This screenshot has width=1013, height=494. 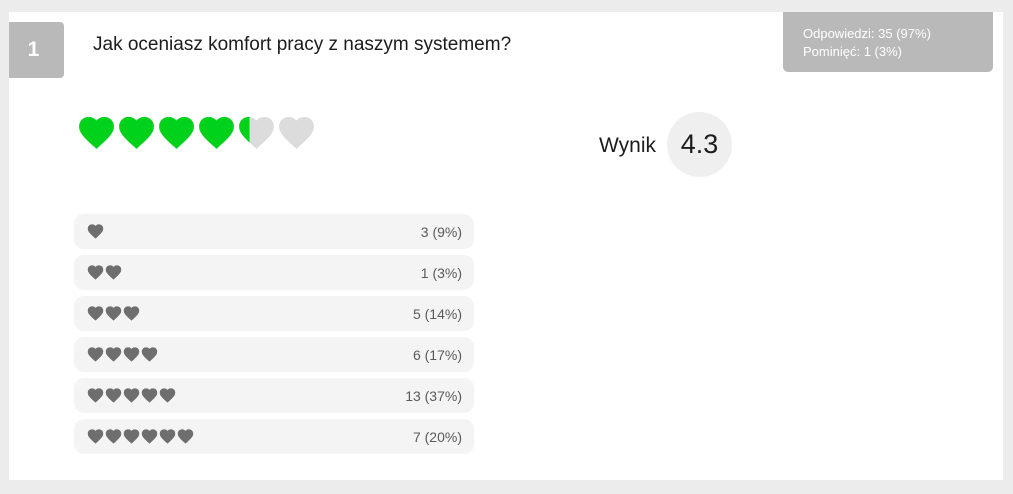 I want to click on response-stats: Odpowiedzi: 35 (97%) Pominięć: 1 (3%), so click(x=888, y=42).